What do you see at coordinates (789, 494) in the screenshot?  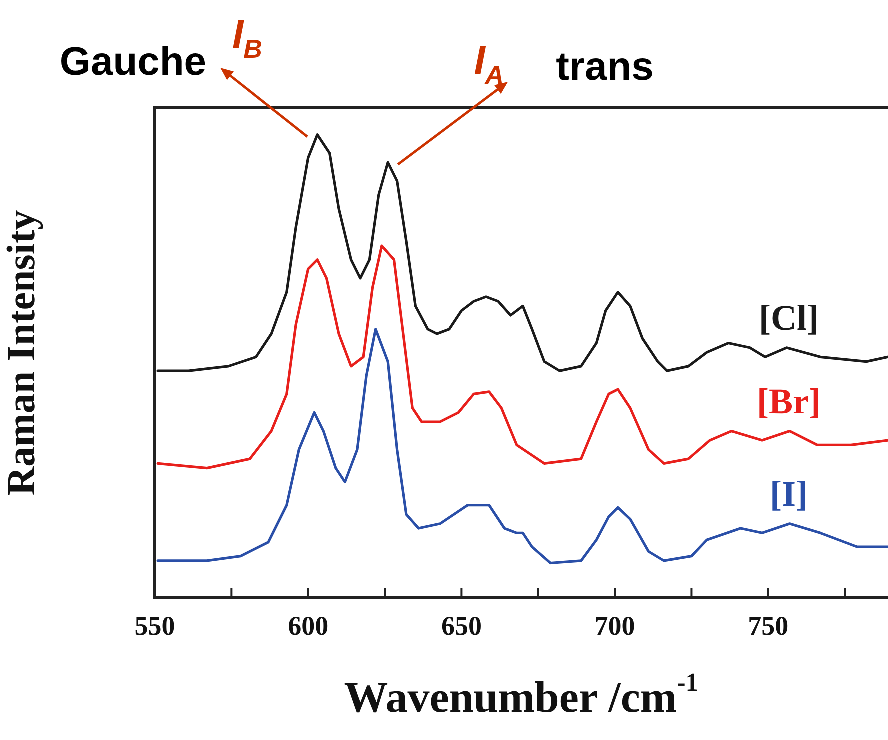 I see `series-label: [I]` at bounding box center [789, 494].